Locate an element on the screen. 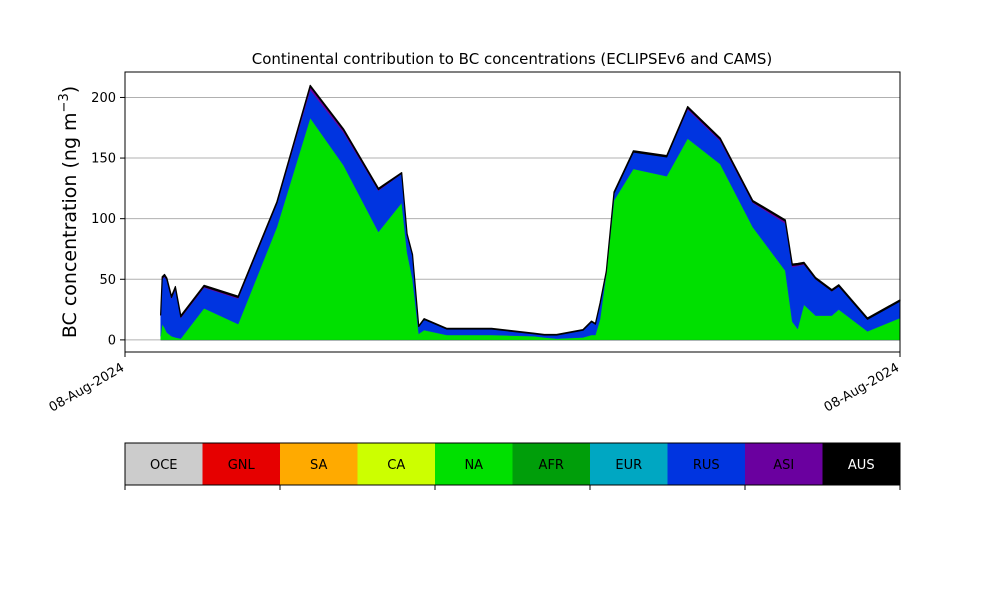  legend-swatch-afr is located at coordinates (551, 464).